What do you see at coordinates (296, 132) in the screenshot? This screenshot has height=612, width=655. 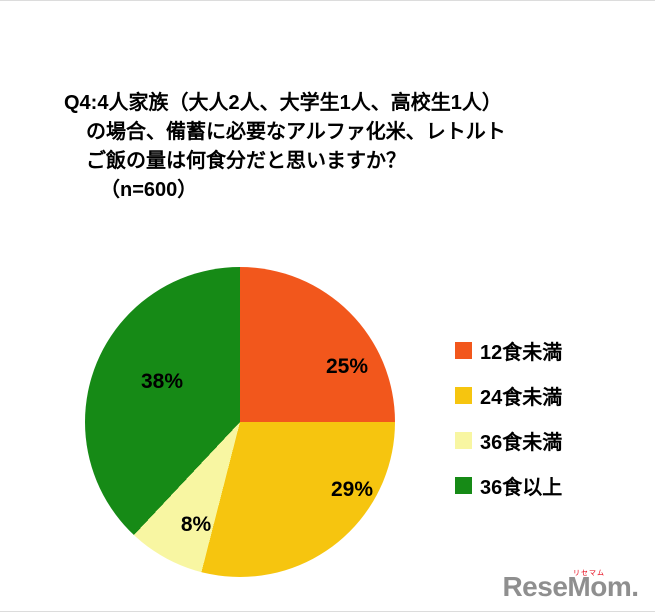 I see `chart-title-line-2: の場合、備蓄に必要なアルファ化米、レトルト` at bounding box center [296, 132].